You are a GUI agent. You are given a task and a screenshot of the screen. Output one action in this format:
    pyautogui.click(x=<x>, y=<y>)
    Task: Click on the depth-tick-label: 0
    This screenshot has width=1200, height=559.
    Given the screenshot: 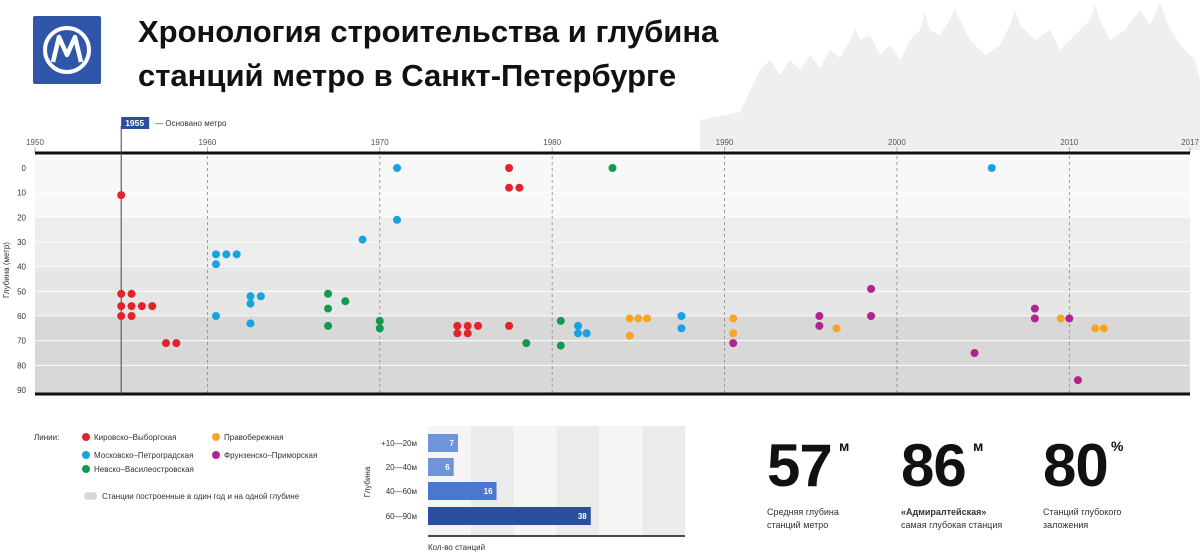 What is the action you would take?
    pyautogui.click(x=24, y=168)
    